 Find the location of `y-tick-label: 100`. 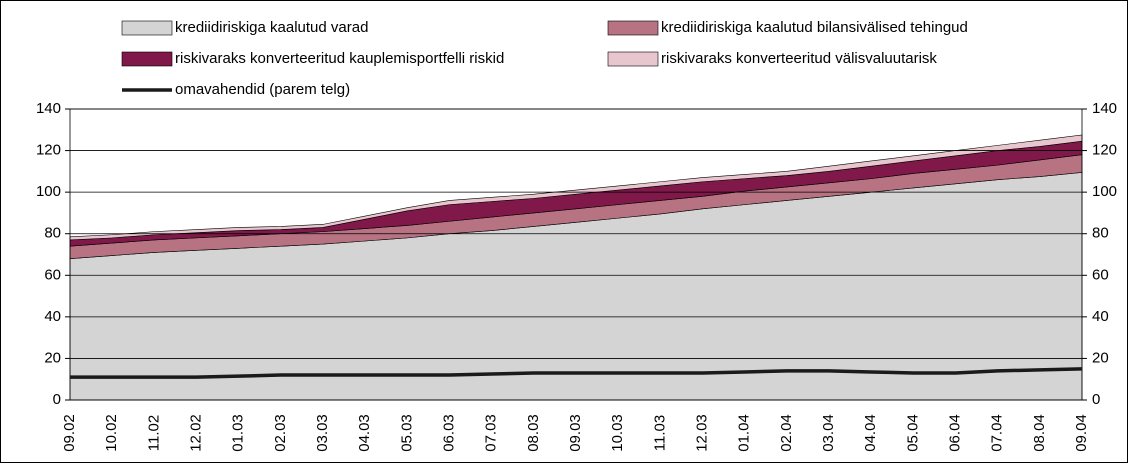

y-tick-label: 100 is located at coordinates (48, 191).